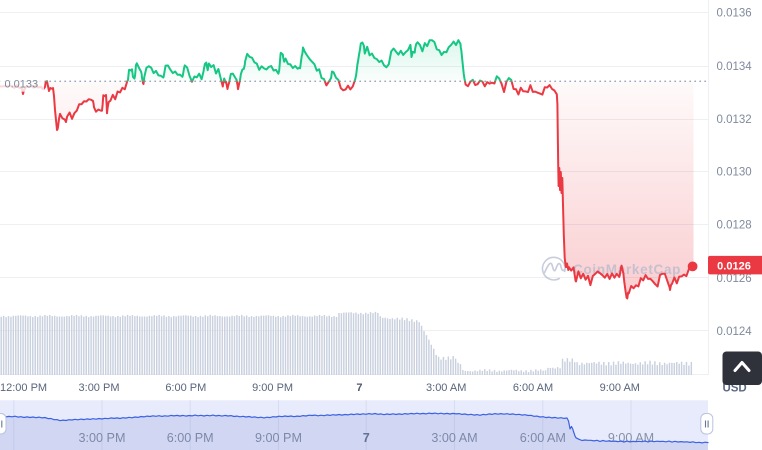 The image size is (762, 450). What do you see at coordinates (734, 173) in the screenshot?
I see `svg-text: 0.0130` at bounding box center [734, 173].